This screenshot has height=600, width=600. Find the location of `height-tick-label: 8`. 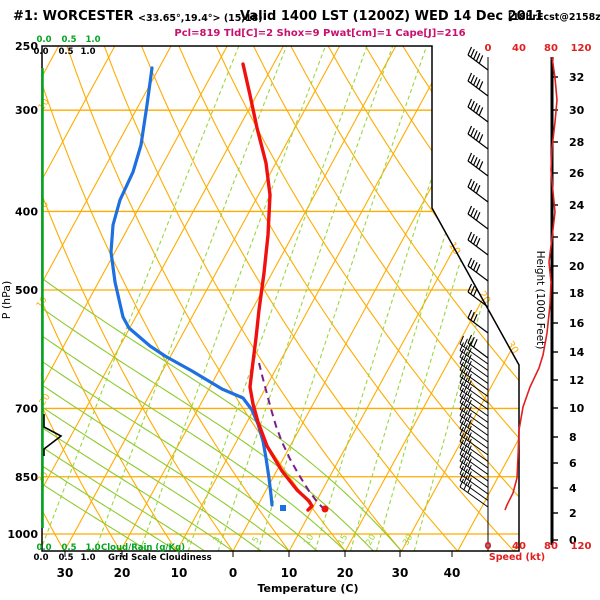

height-tick-label: 8 is located at coordinates (573, 437).